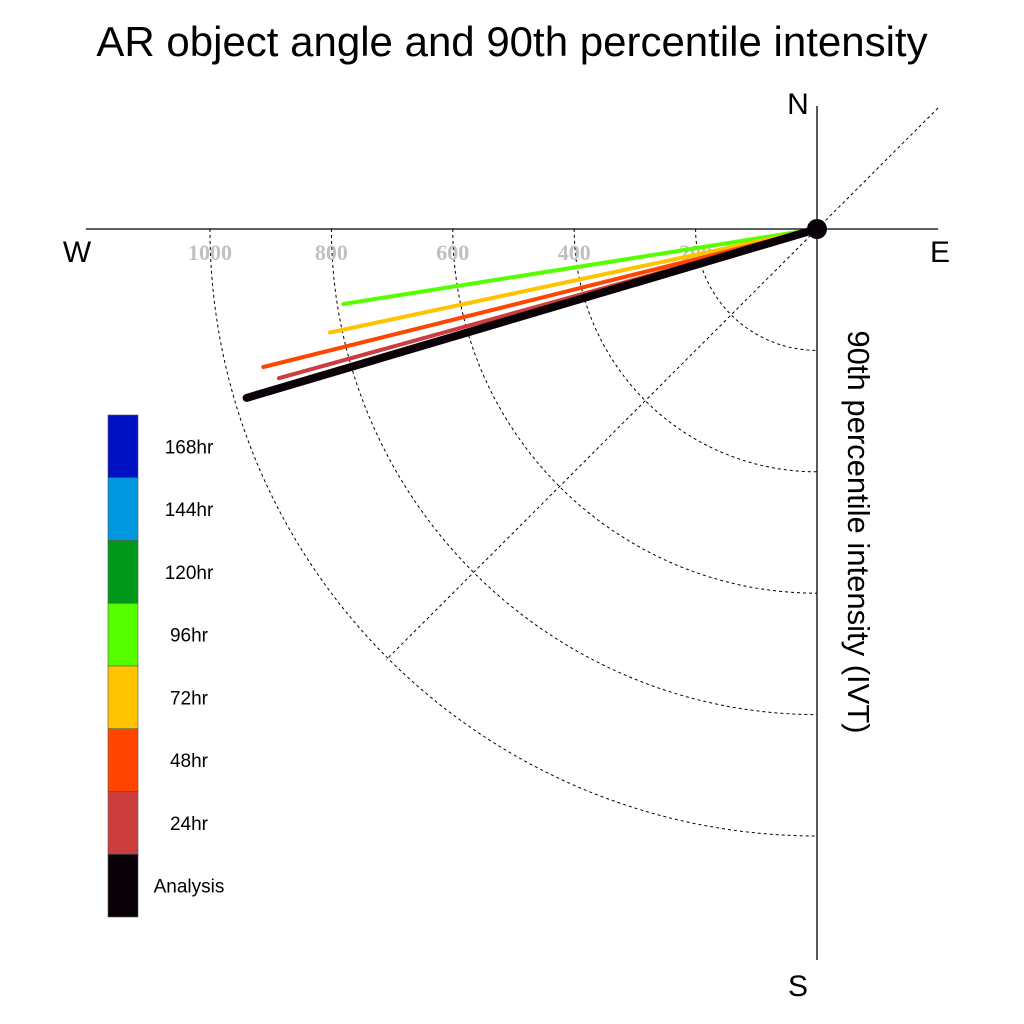 Image resolution: width=1024 pixels, height=1024 pixels. I want to click on vector-analysis, so click(531, 313).